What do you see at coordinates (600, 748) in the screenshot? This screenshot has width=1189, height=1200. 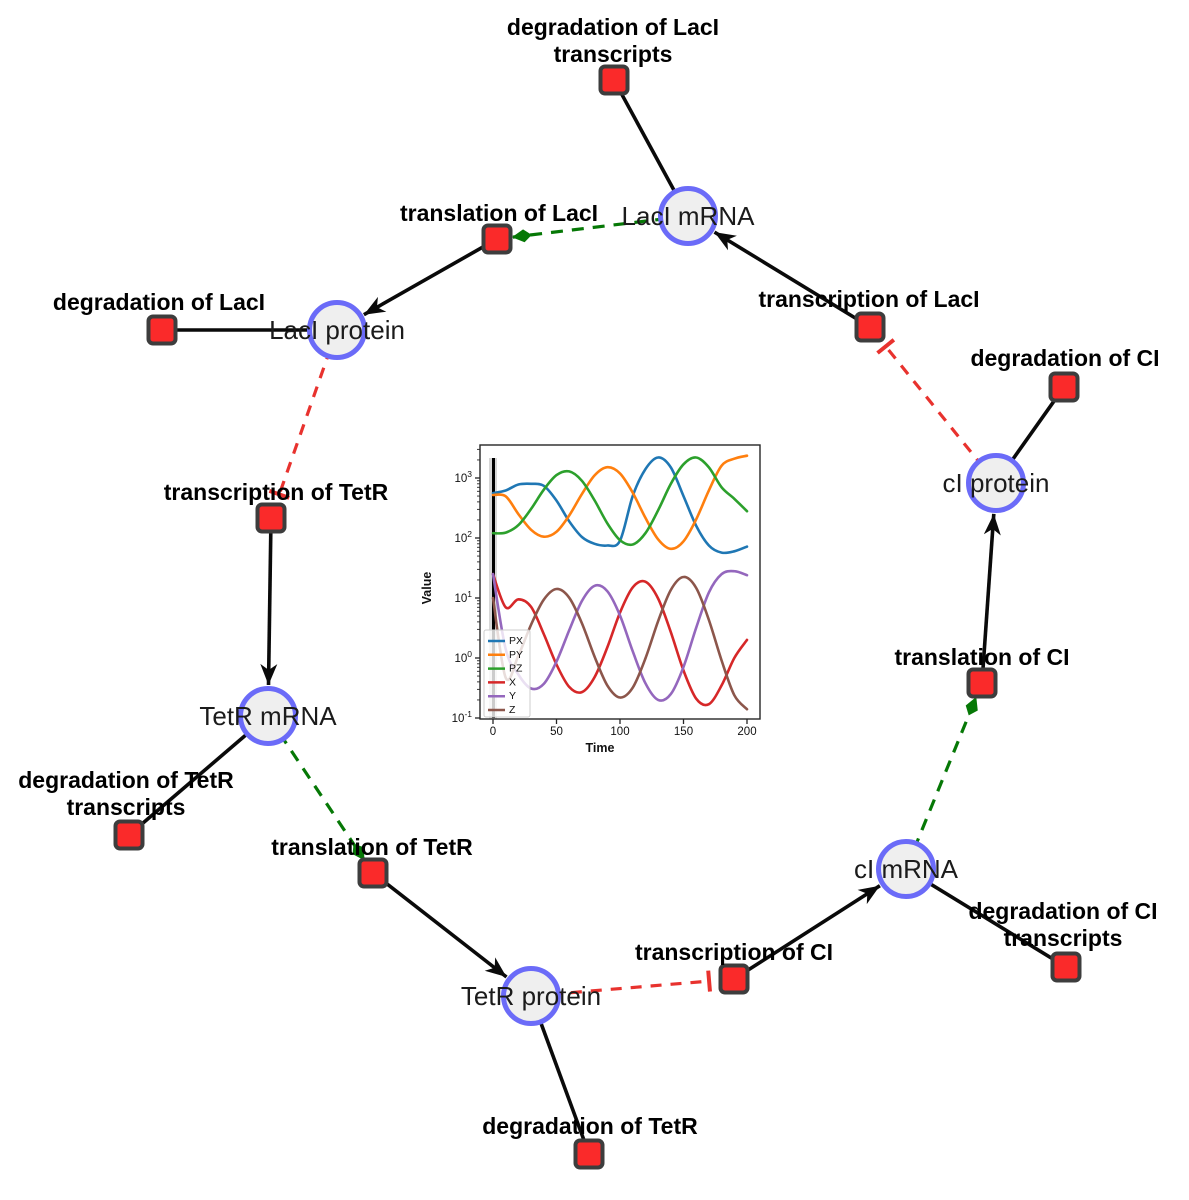 I see `x-axis-title: Time` at bounding box center [600, 748].